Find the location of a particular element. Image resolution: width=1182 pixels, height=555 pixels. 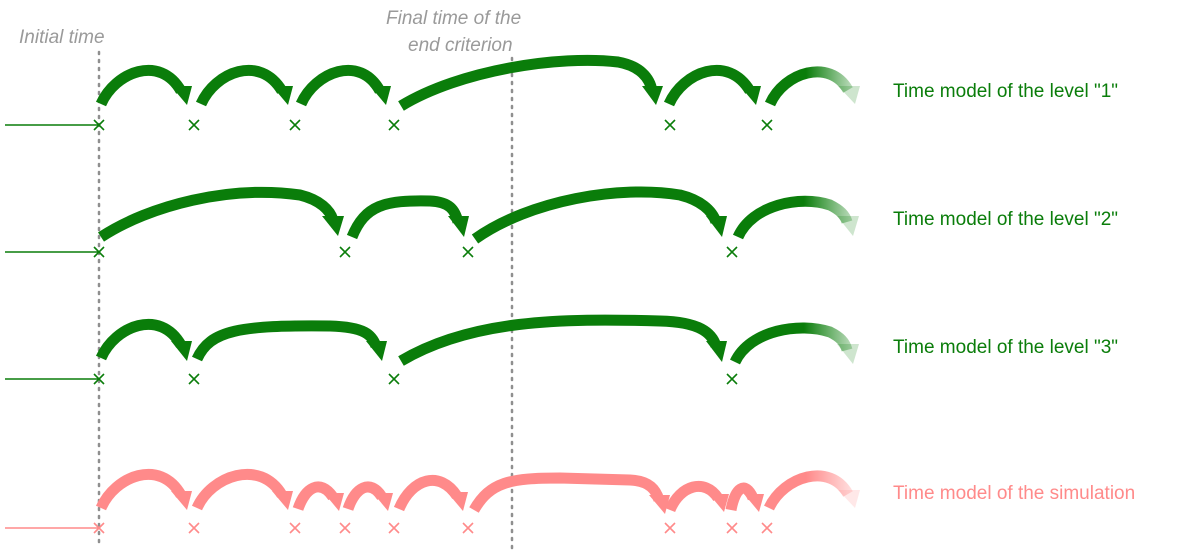

row-label: Time model of the level "1" is located at coordinates (1005, 91).